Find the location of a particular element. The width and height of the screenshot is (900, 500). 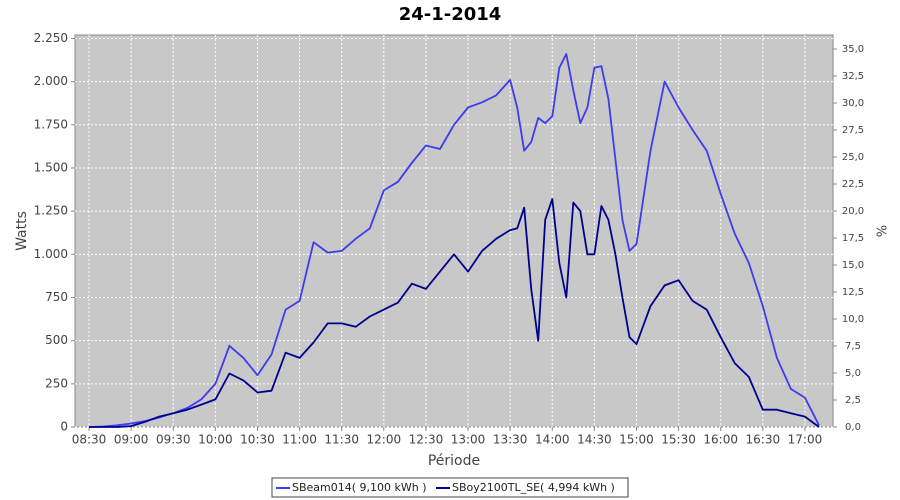

x-tick-label: 11:30 is located at coordinates (341, 440).